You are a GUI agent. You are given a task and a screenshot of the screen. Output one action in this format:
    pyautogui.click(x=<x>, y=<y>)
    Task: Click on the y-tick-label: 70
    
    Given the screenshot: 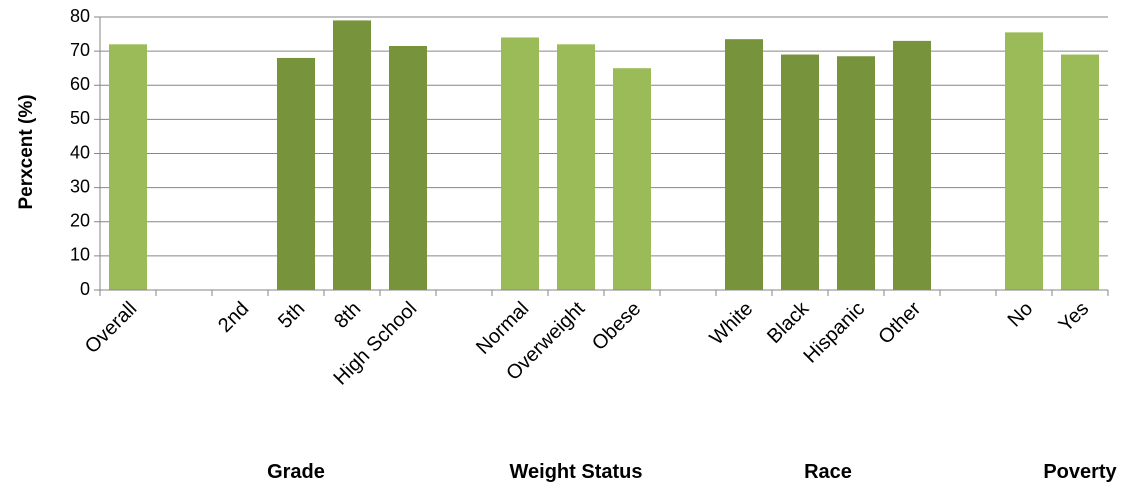 What is the action you would take?
    pyautogui.click(x=80, y=50)
    